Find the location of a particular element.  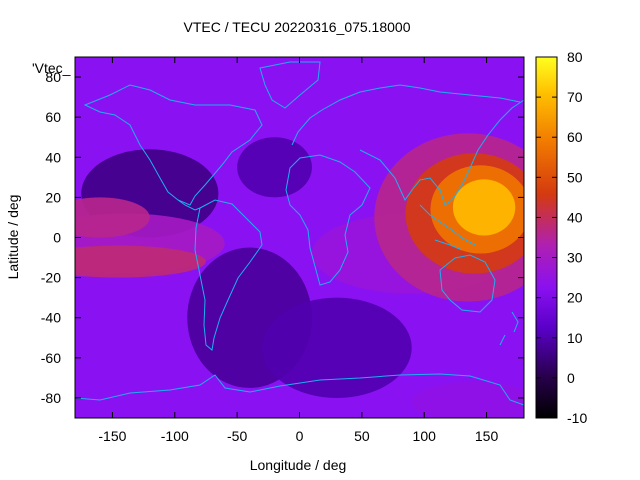

y-tick-label: 80 is located at coordinates (53, 77).